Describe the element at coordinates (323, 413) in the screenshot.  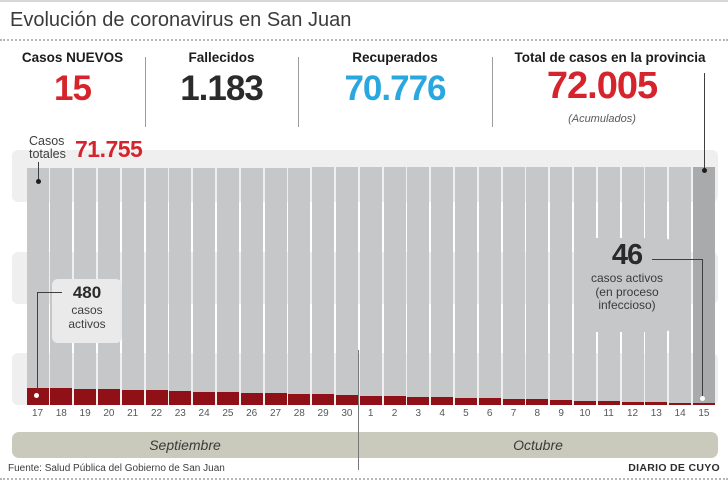
I see `x-tick-label-29: 29` at that location.